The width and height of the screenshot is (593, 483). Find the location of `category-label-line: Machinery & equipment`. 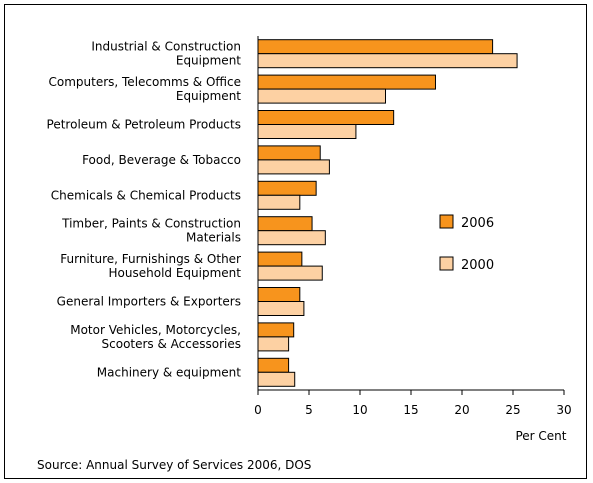

category-label-line: Machinery & equipment is located at coordinates (169, 372).